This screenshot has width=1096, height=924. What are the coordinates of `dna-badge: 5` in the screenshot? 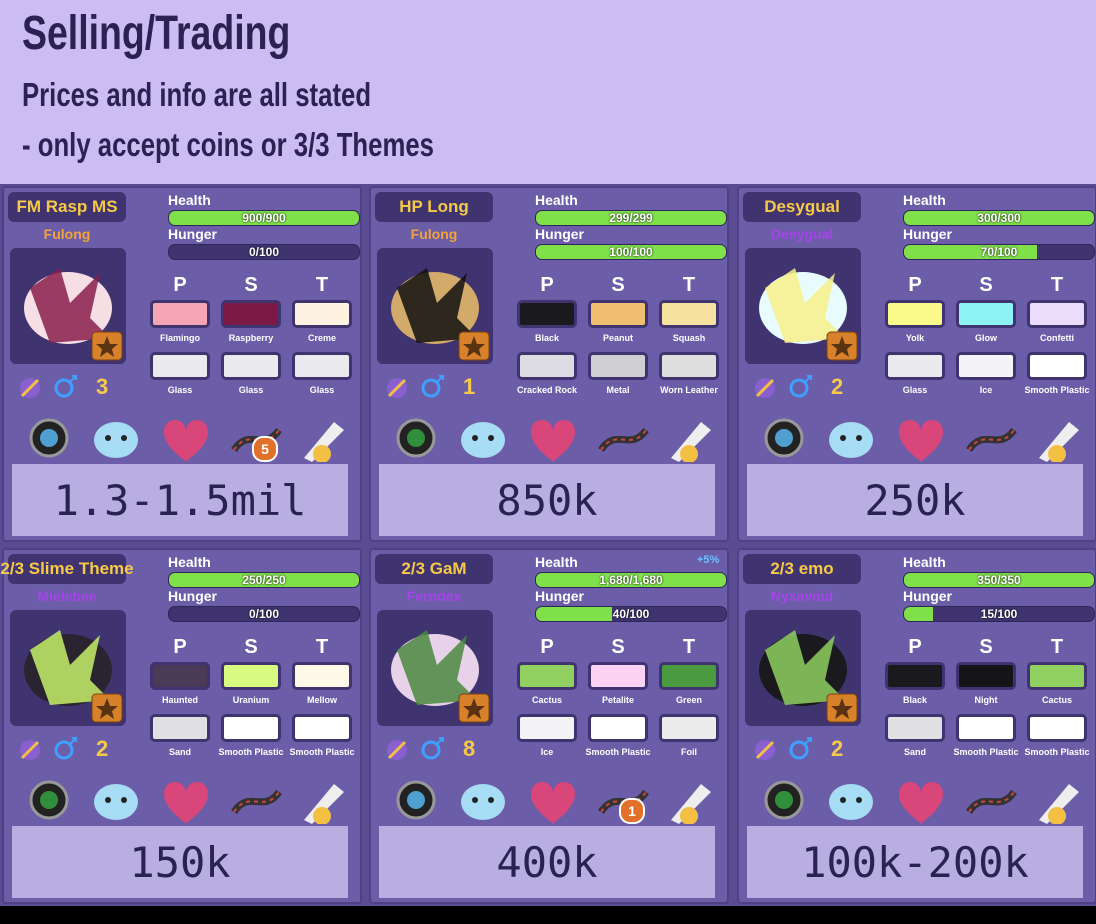 It's located at (265, 449).